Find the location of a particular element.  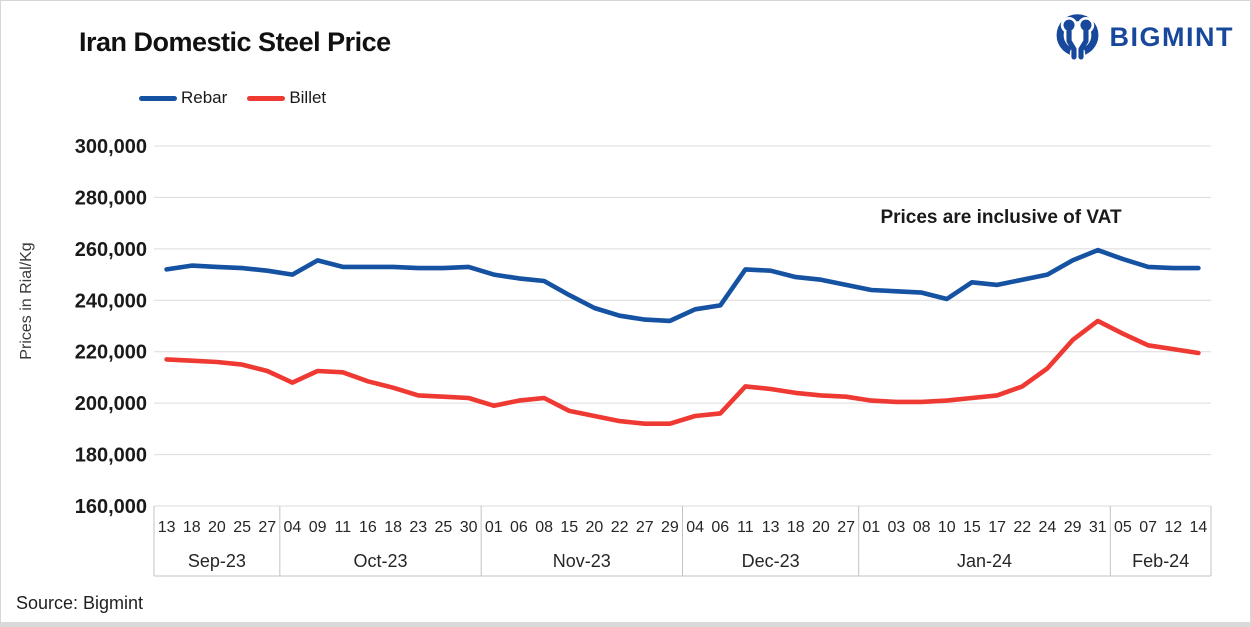

day-tick-label: 10 is located at coordinates (947, 527).